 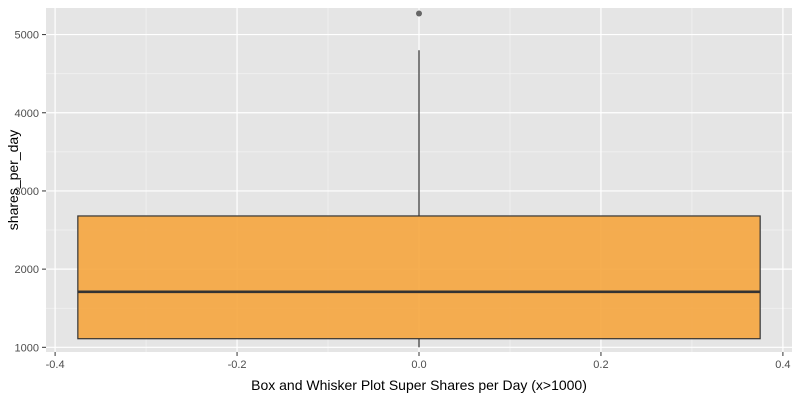 What do you see at coordinates (600, 365) in the screenshot?
I see `x-tick-label: 0.2` at bounding box center [600, 365].